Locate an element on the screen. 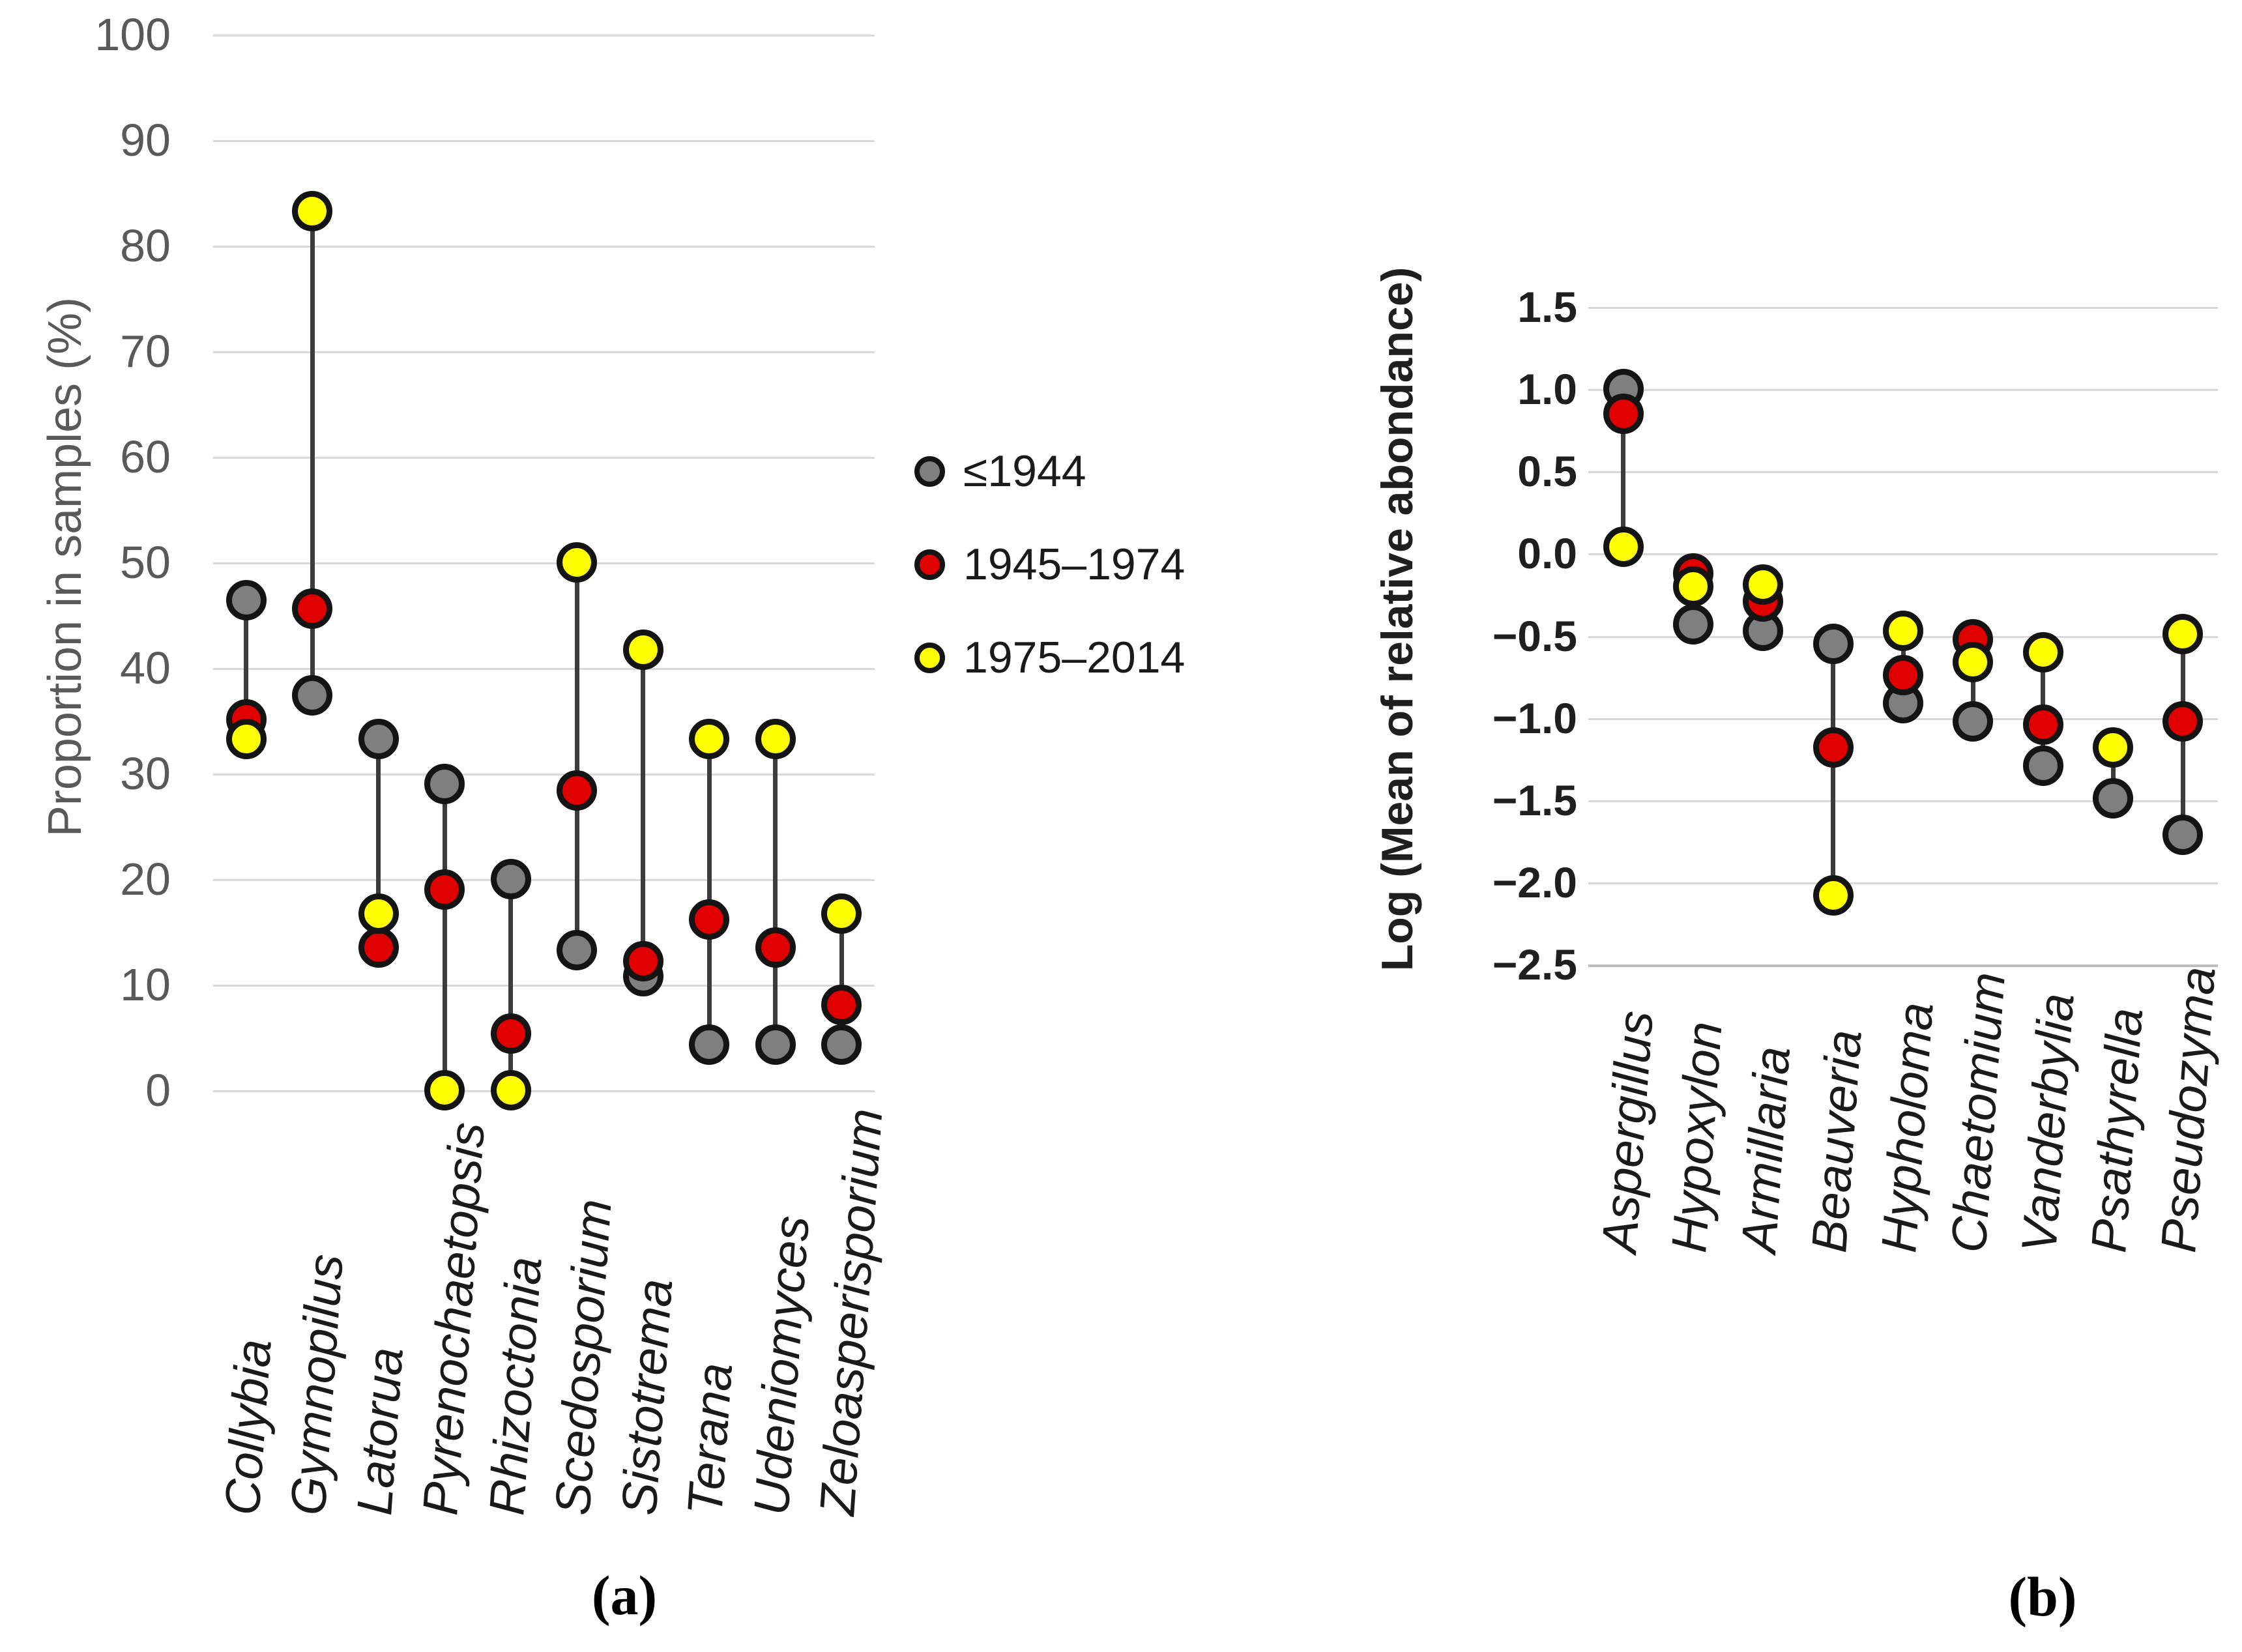  y-tick-label: 30 is located at coordinates (146, 773).